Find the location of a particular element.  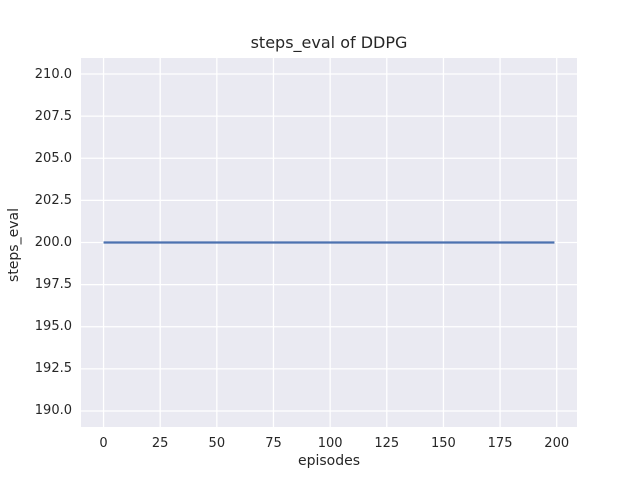

x-tick-label: 50 is located at coordinates (217, 443).